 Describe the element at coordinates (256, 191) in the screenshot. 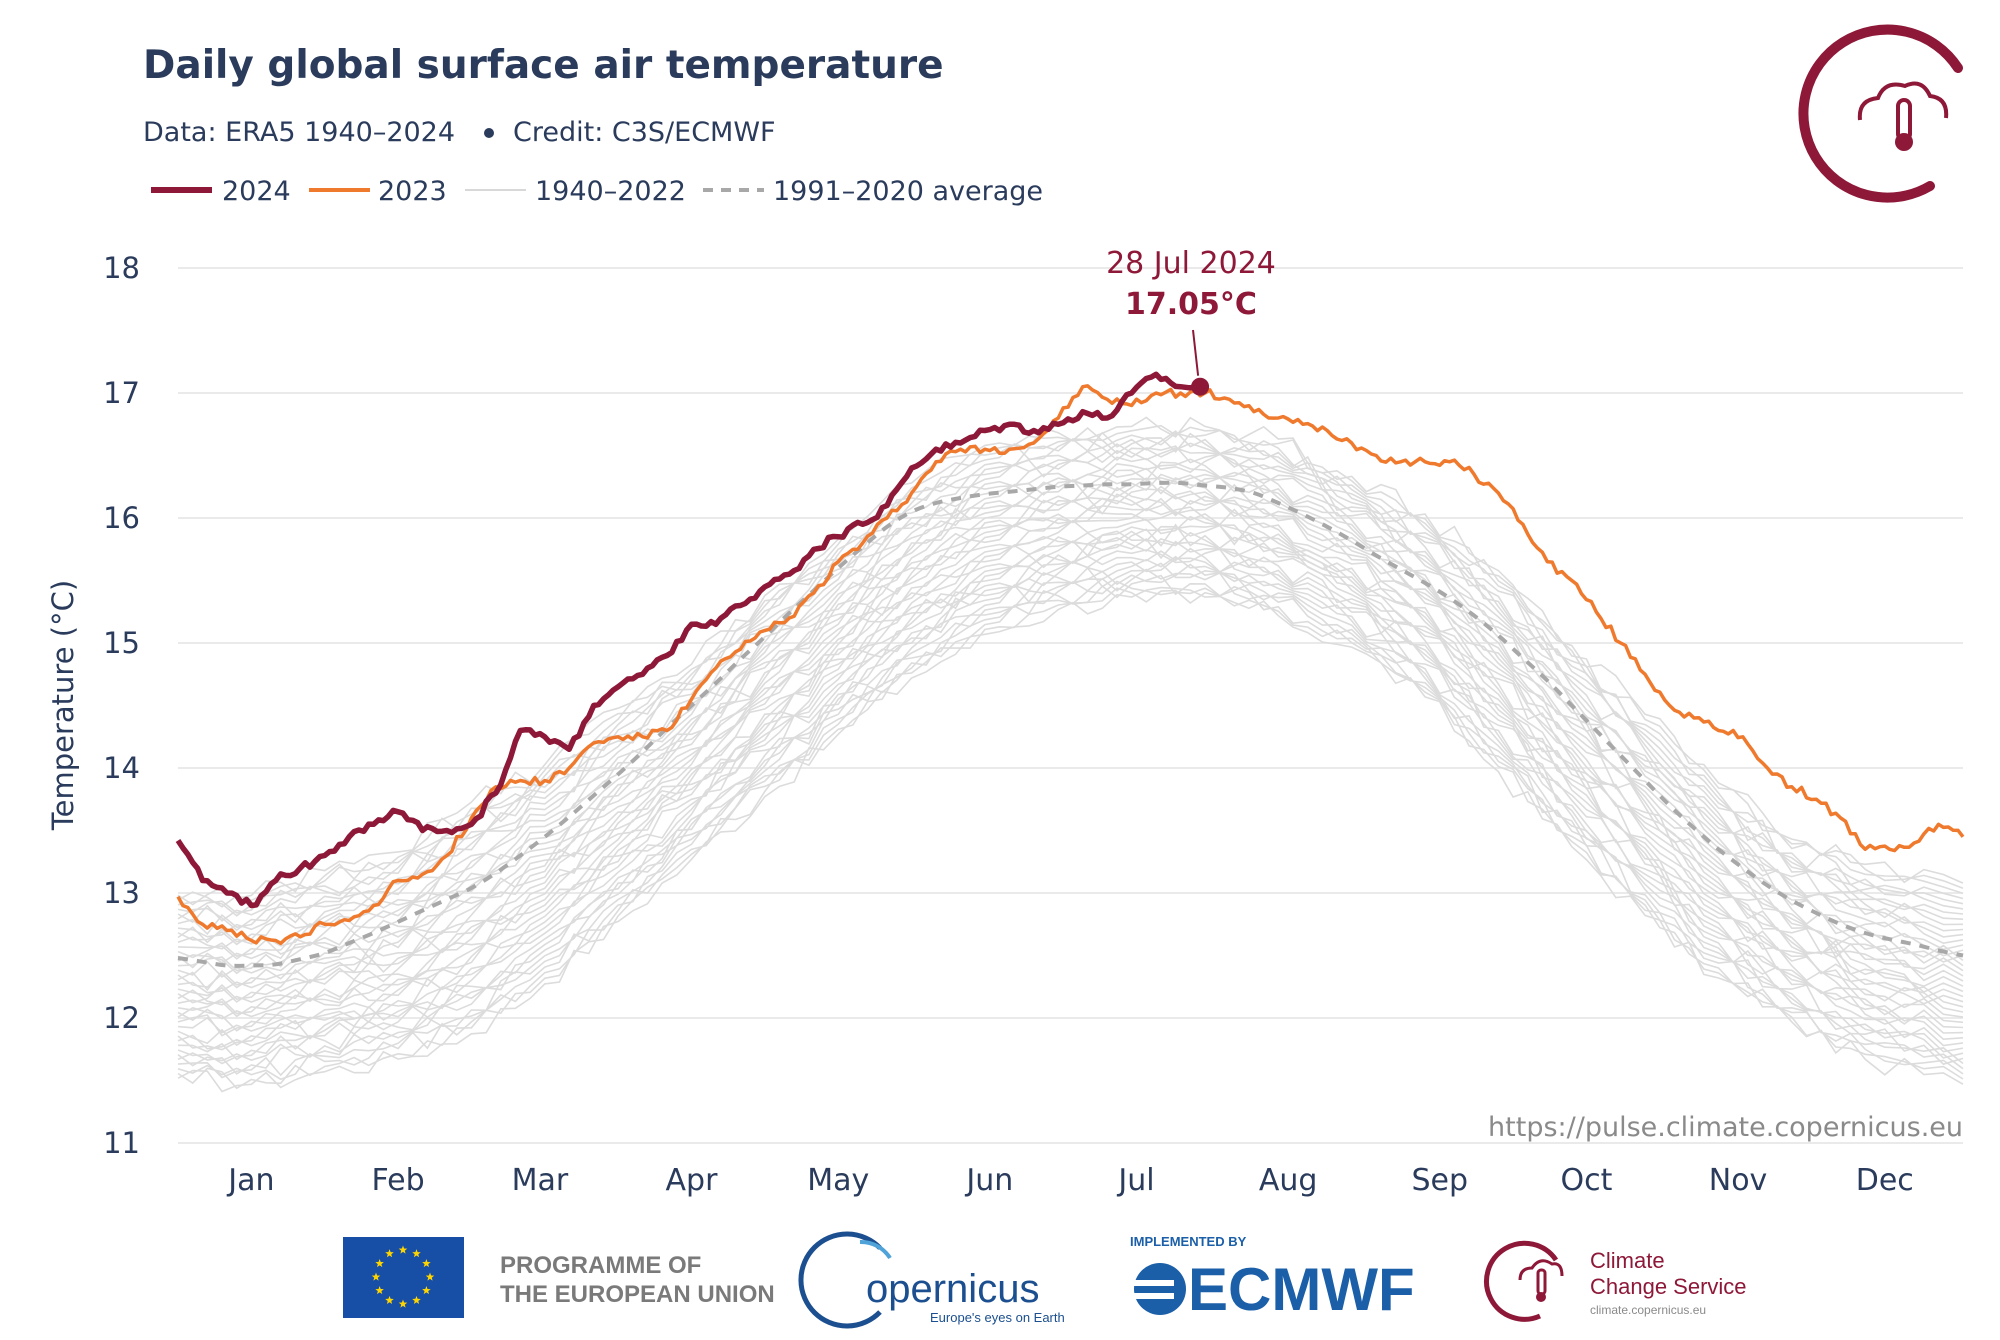

I see `legend-label-2024: 2024` at that location.